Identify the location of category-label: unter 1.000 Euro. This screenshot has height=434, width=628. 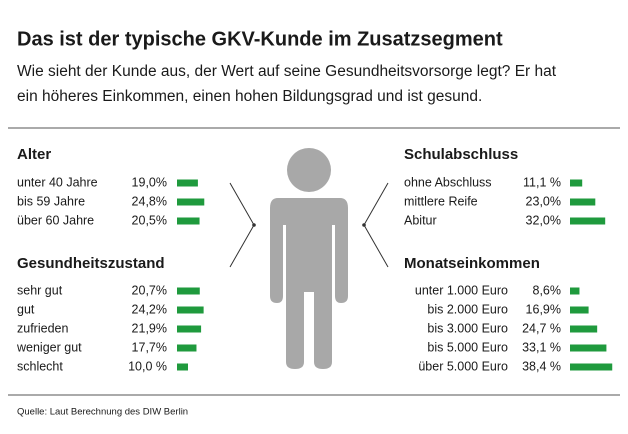
(461, 290).